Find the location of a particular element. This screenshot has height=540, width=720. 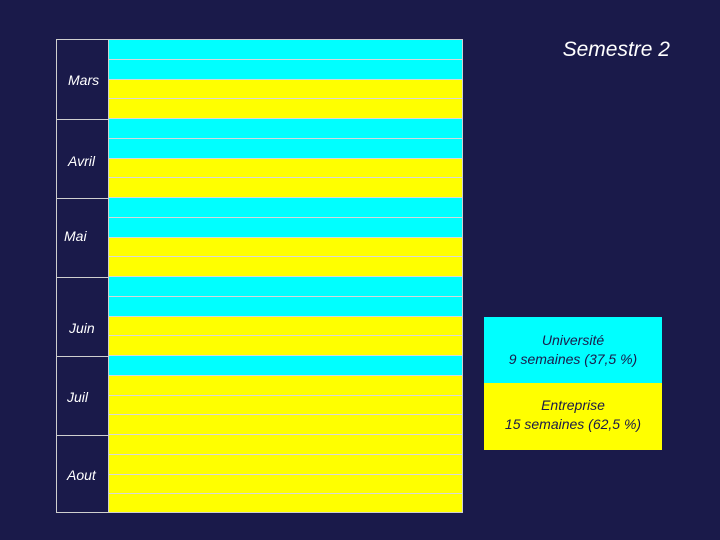

month-mars: Mars is located at coordinates (83, 79).